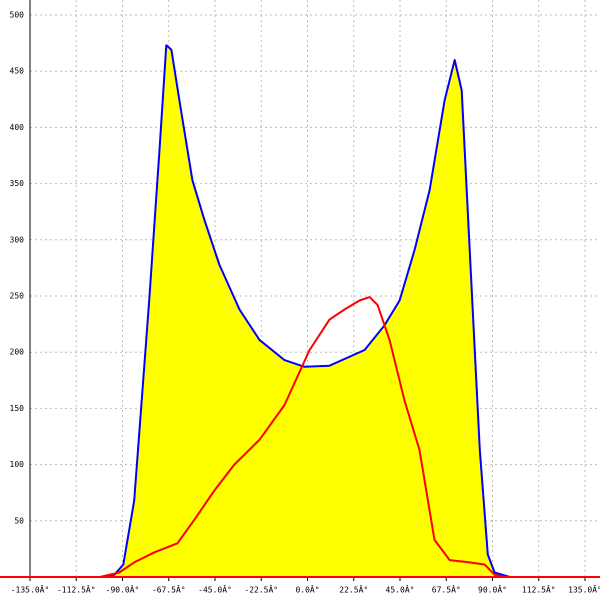  Describe the element at coordinates (17, 183) in the screenshot. I see `y-tick-label: 350` at that location.